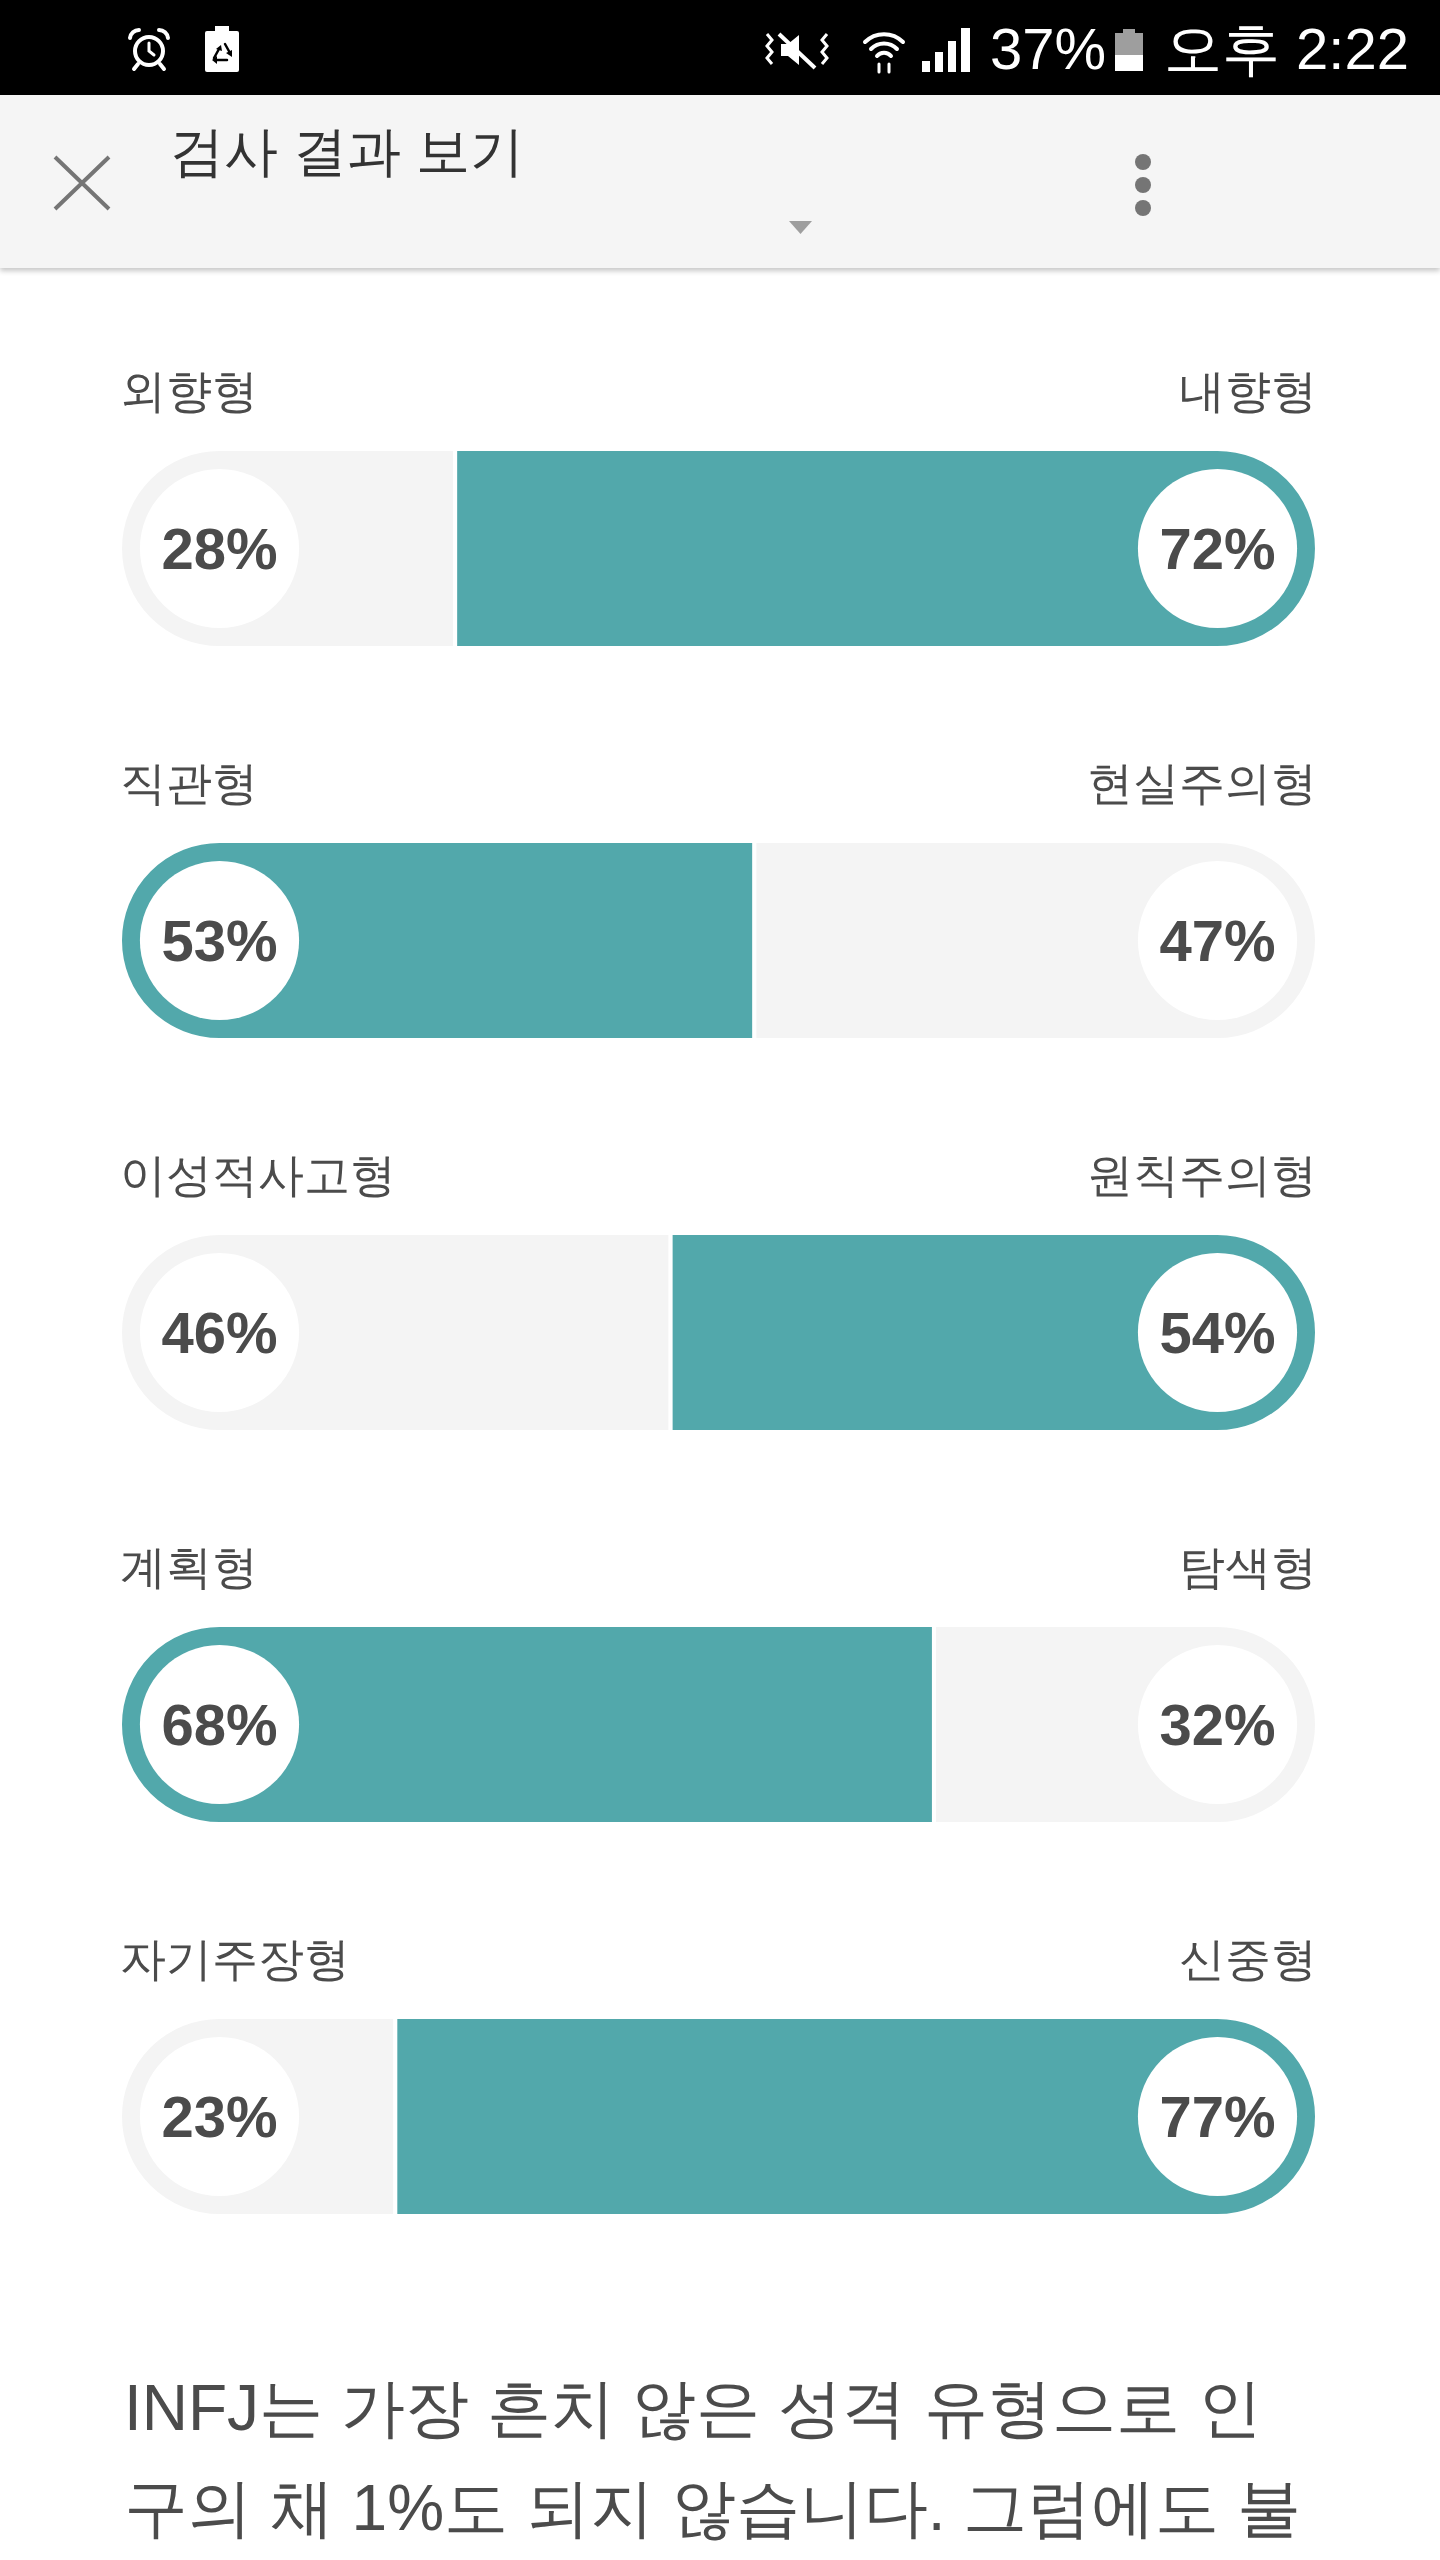  Describe the element at coordinates (1217, 1724) in the screenshot. I see `data-label: 32%` at that location.